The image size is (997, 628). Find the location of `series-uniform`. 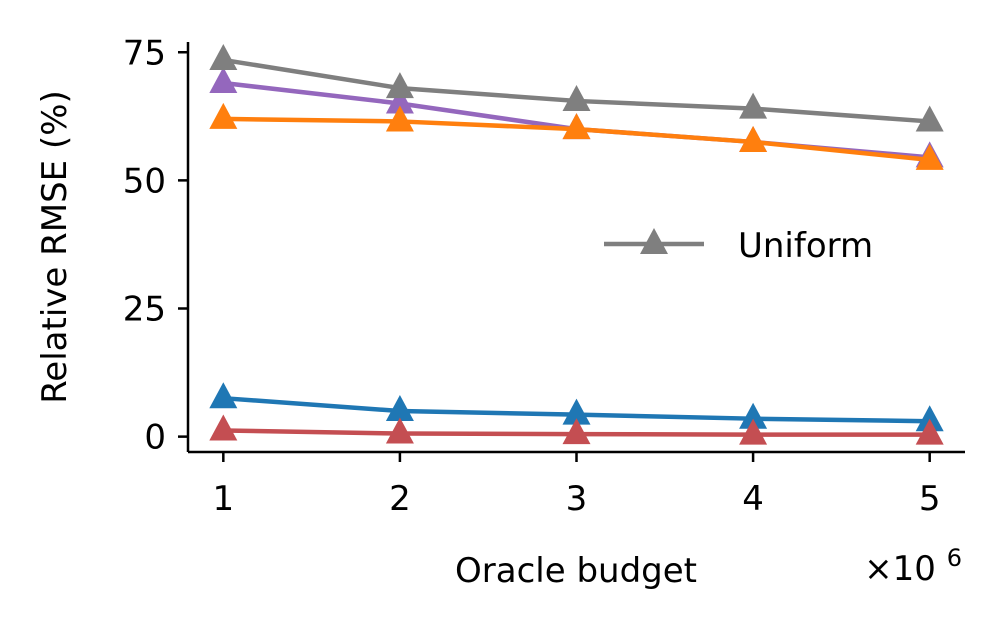

series-uniform is located at coordinates (576, 87).